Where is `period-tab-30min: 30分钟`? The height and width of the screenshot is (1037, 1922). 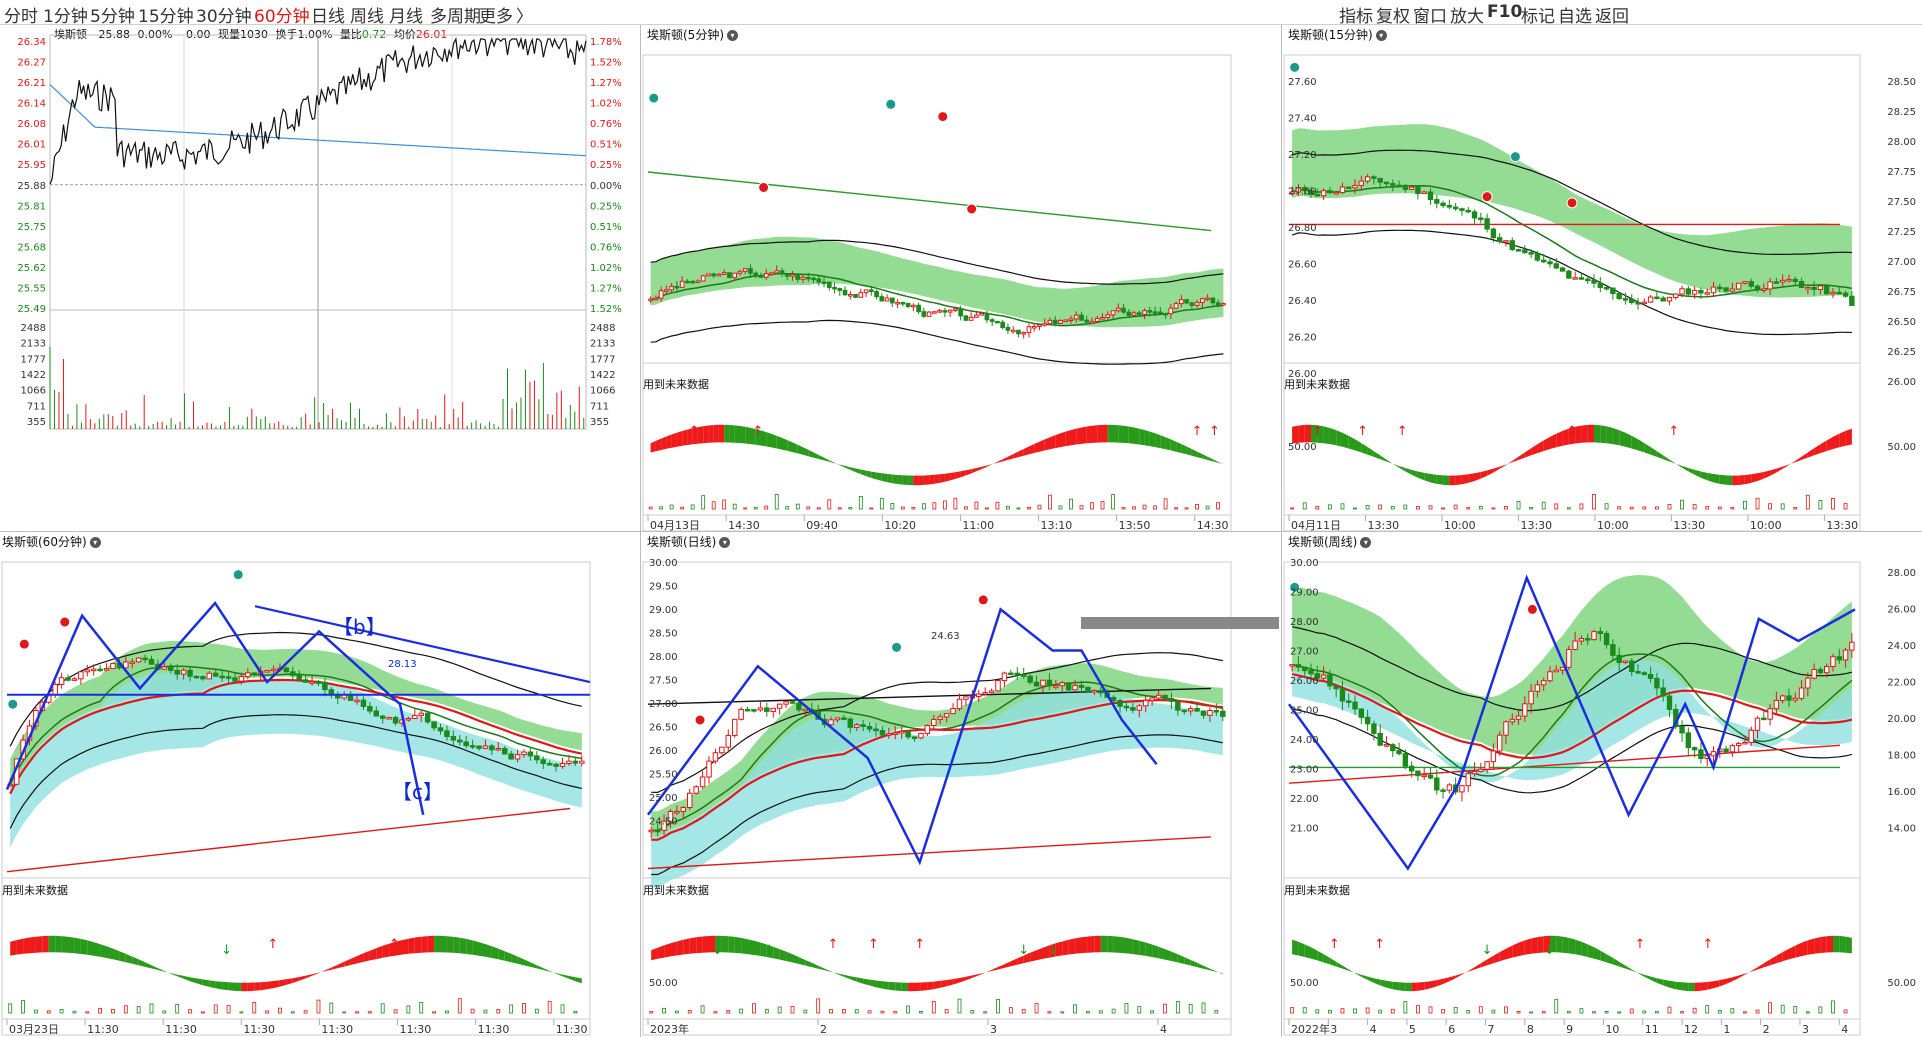
period-tab-30min: 30分钟 is located at coordinates (224, 17).